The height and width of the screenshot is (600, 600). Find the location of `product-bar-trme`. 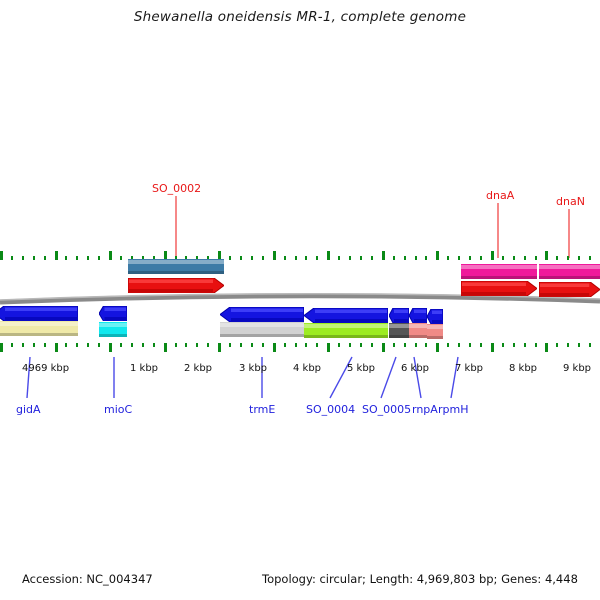

product-bar-trme is located at coordinates (262, 329).